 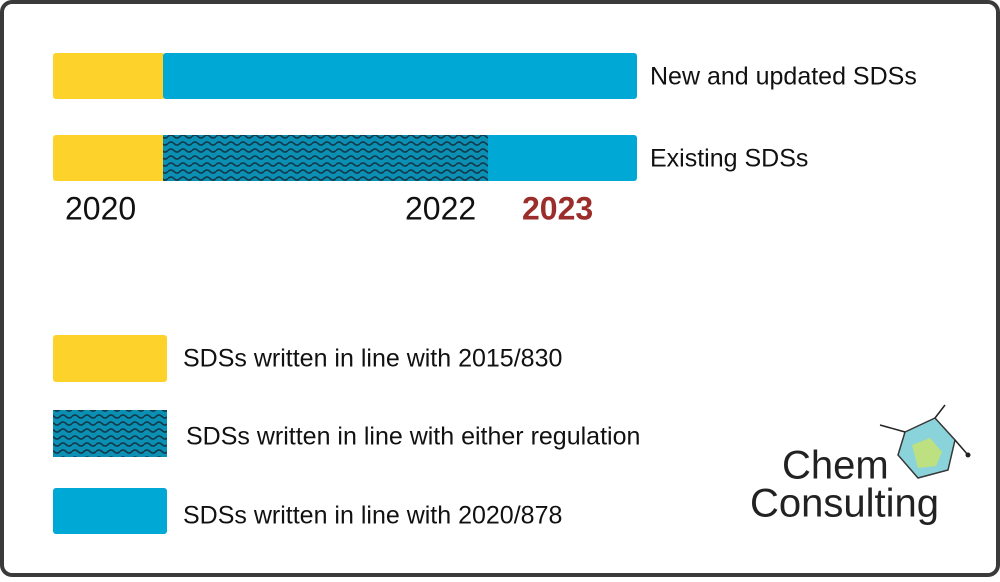 What do you see at coordinates (835, 466) in the screenshot?
I see `logo-text: Chem` at bounding box center [835, 466].